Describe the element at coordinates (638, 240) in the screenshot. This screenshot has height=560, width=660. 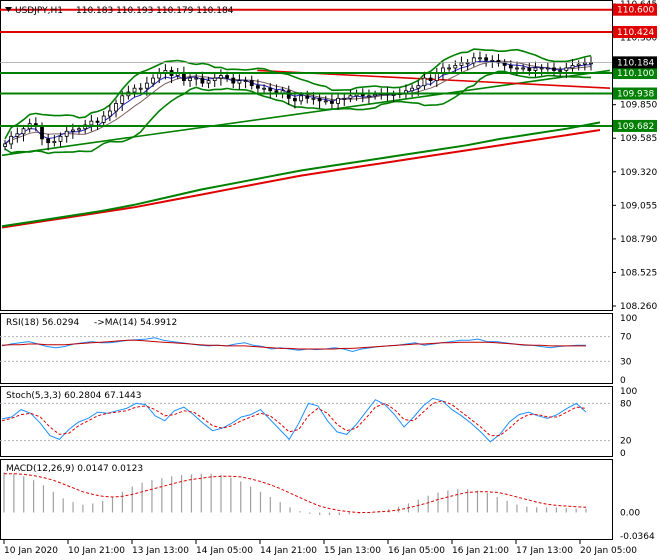
I see `price-tick-label: 108.790` at that location.